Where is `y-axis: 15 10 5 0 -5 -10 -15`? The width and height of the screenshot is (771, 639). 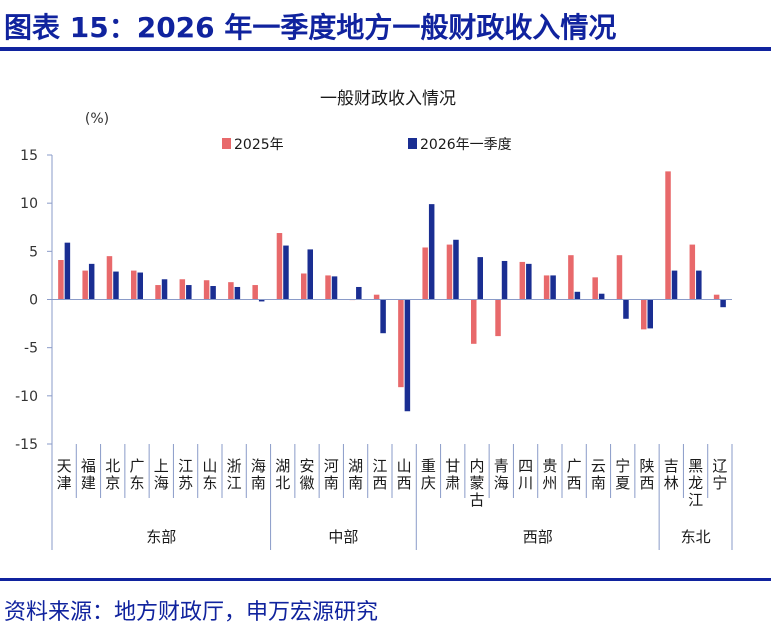 y-axis: 15 10 5 0 -5 -10 -15 is located at coordinates (34, 300).